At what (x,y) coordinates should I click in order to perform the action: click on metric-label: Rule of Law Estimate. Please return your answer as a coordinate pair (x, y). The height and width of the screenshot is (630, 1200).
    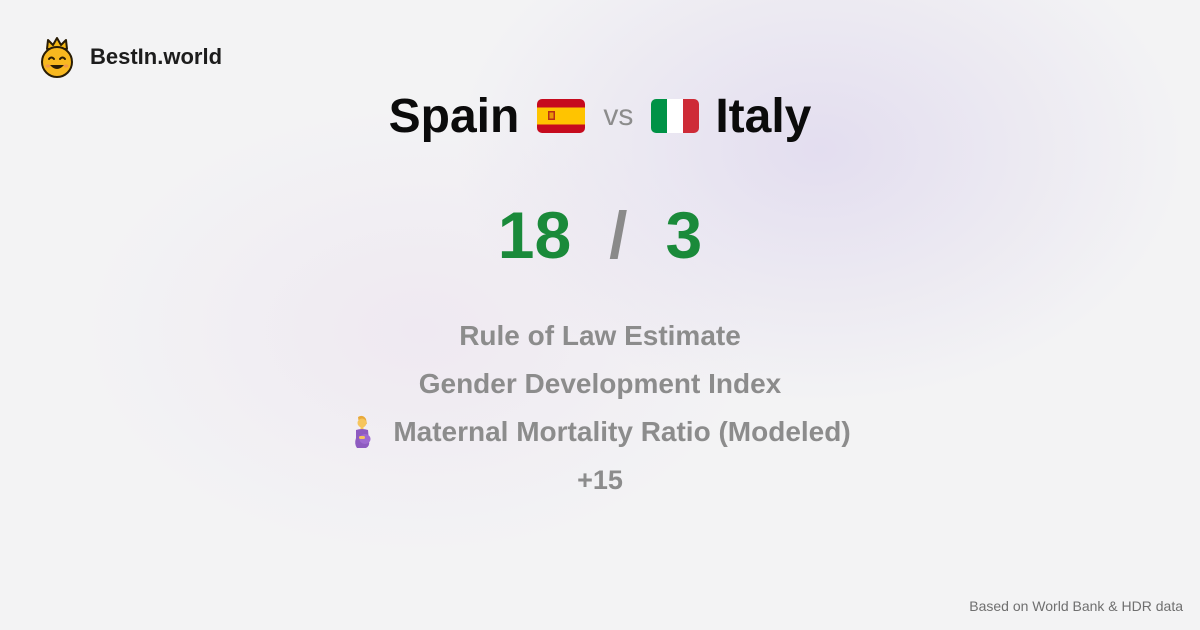
    Looking at the image, I should click on (600, 335).